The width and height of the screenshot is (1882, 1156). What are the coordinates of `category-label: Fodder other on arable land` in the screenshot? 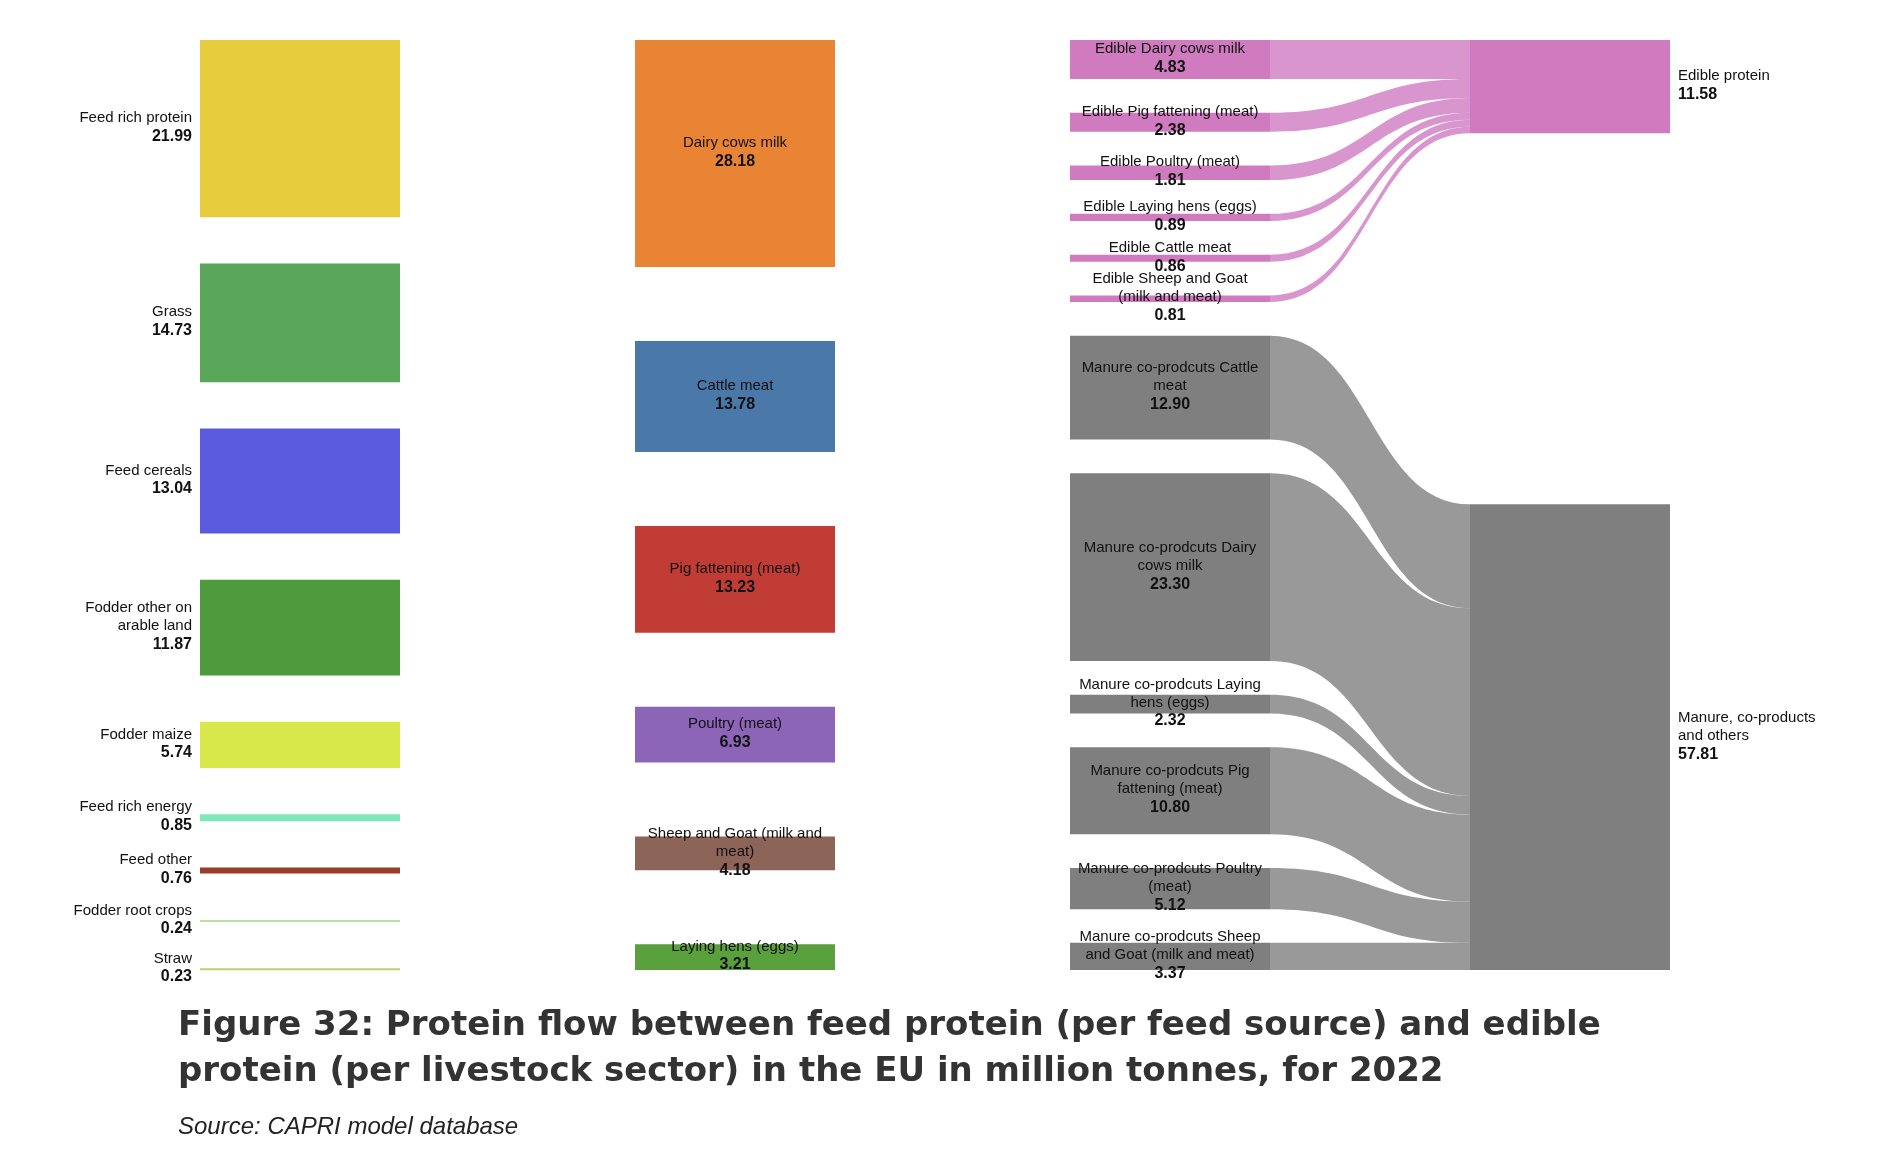 It's located at (138, 616).